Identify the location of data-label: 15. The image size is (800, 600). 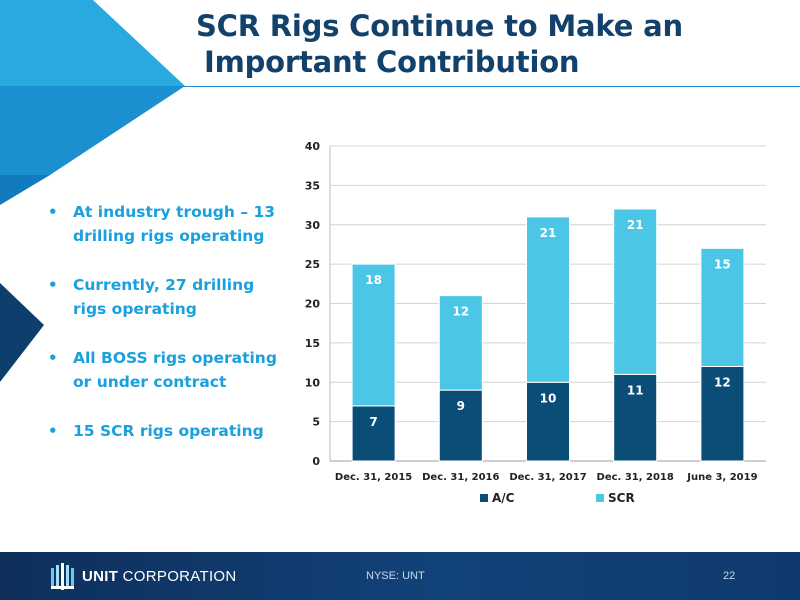
(722, 264).